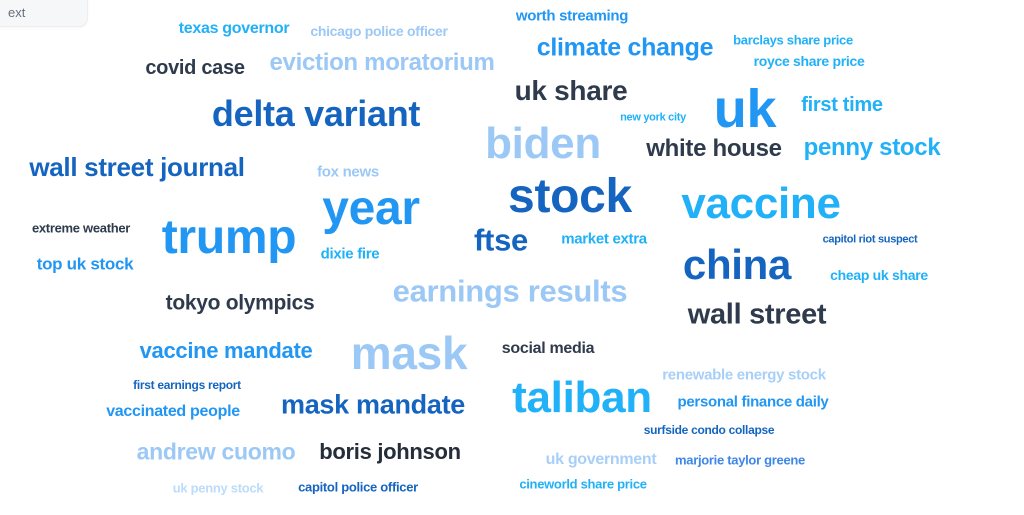  I want to click on word-uk-penny-stock: uk penny stock, so click(218, 488).